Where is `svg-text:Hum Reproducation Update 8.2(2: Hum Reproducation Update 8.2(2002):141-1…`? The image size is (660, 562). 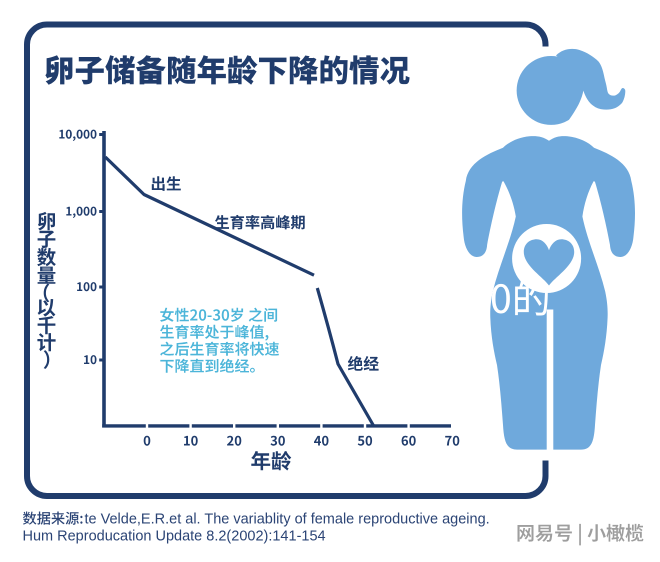 svg-text:Hum Reproducation Update 8.2(2: Hum Reproducation Update 8.2(2002):141-1… is located at coordinates (174, 537).